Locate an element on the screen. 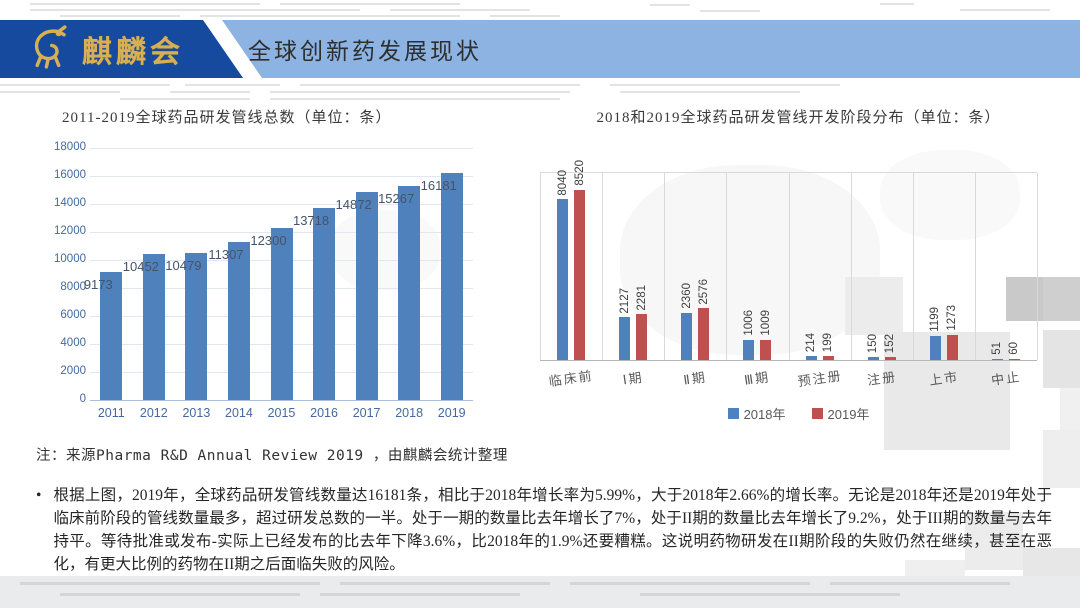 The height and width of the screenshot is (608, 1080). x-axis-label: 2013 is located at coordinates (196, 413).